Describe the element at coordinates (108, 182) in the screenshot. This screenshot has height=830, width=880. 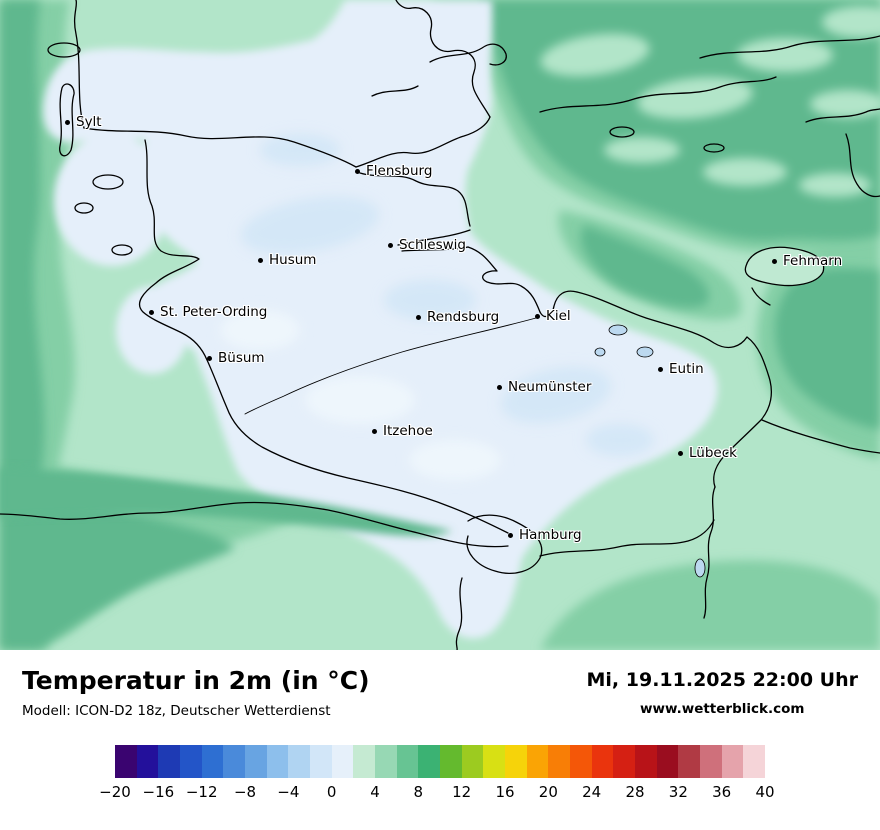
I see `fohr-island-outline` at that location.